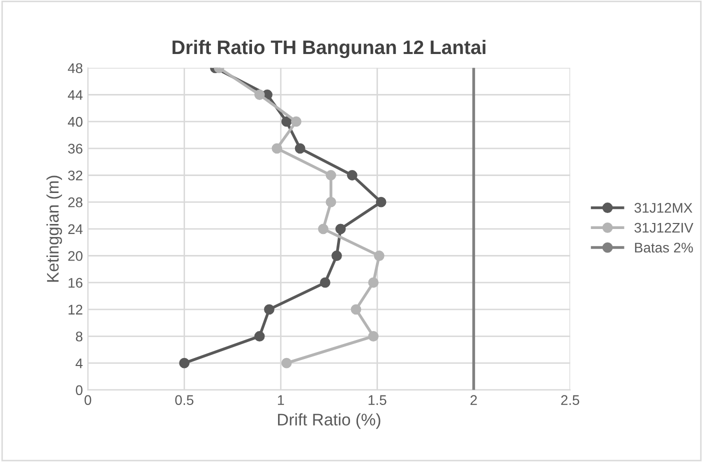 This screenshot has width=703, height=462. What do you see at coordinates (329, 49) in the screenshot?
I see `chart-title: Drift Ratio TH Bangunan 12 Lantai` at bounding box center [329, 49].